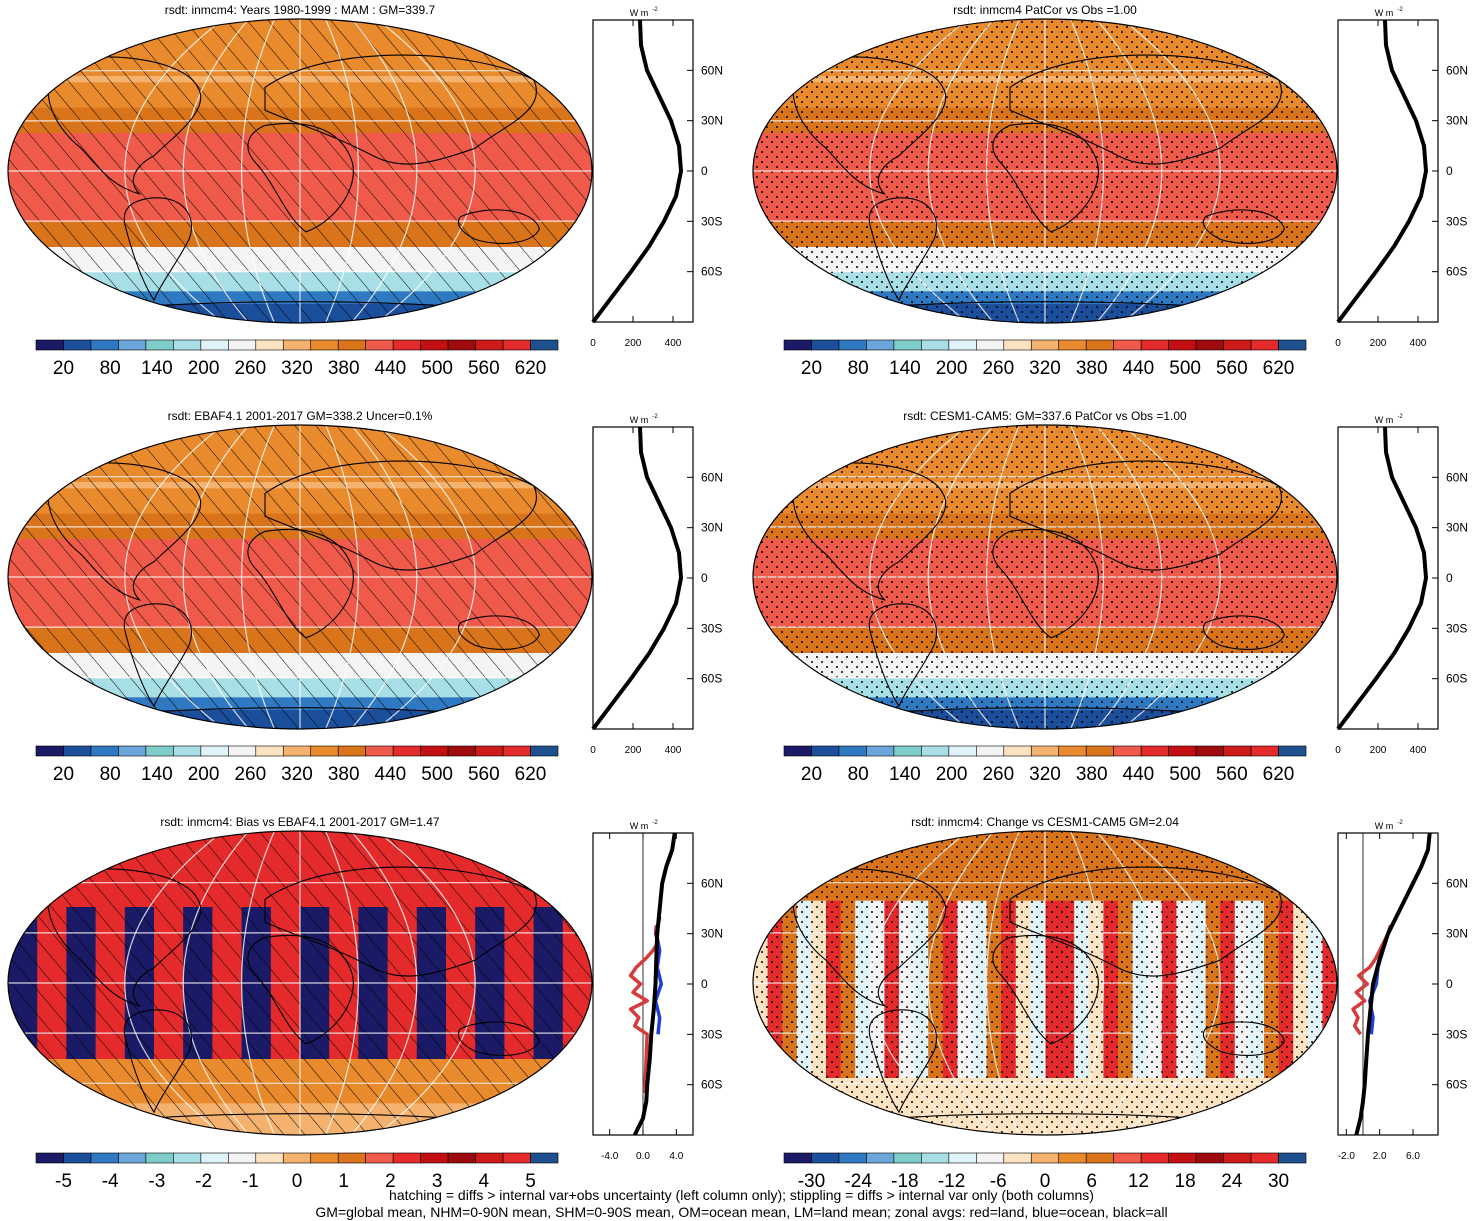 This screenshot has height=1221, width=1483. I want to click on row1-left-zonal: W m -2 0 200 400 60N 30N 0 30S 60S, so click(656, 178).